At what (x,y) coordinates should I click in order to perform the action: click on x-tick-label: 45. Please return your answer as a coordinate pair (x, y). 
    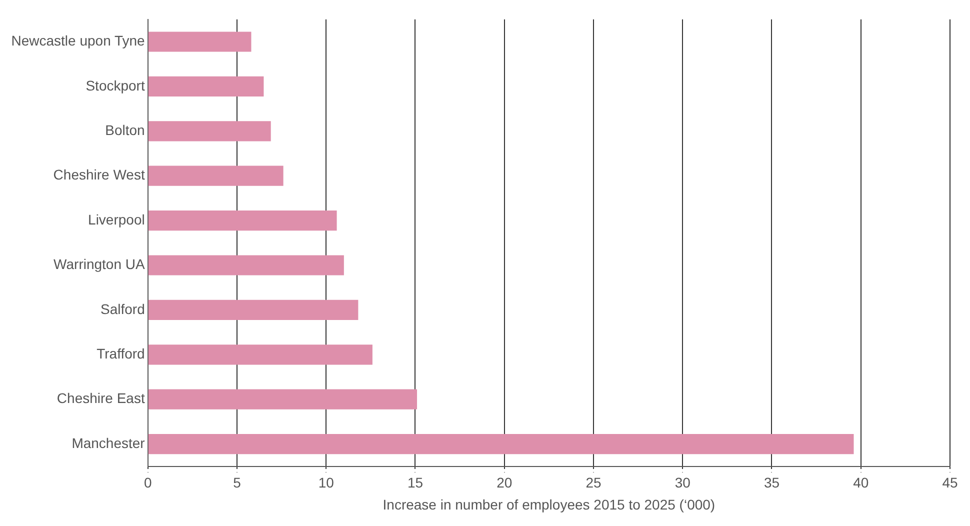
    Looking at the image, I should click on (950, 482).